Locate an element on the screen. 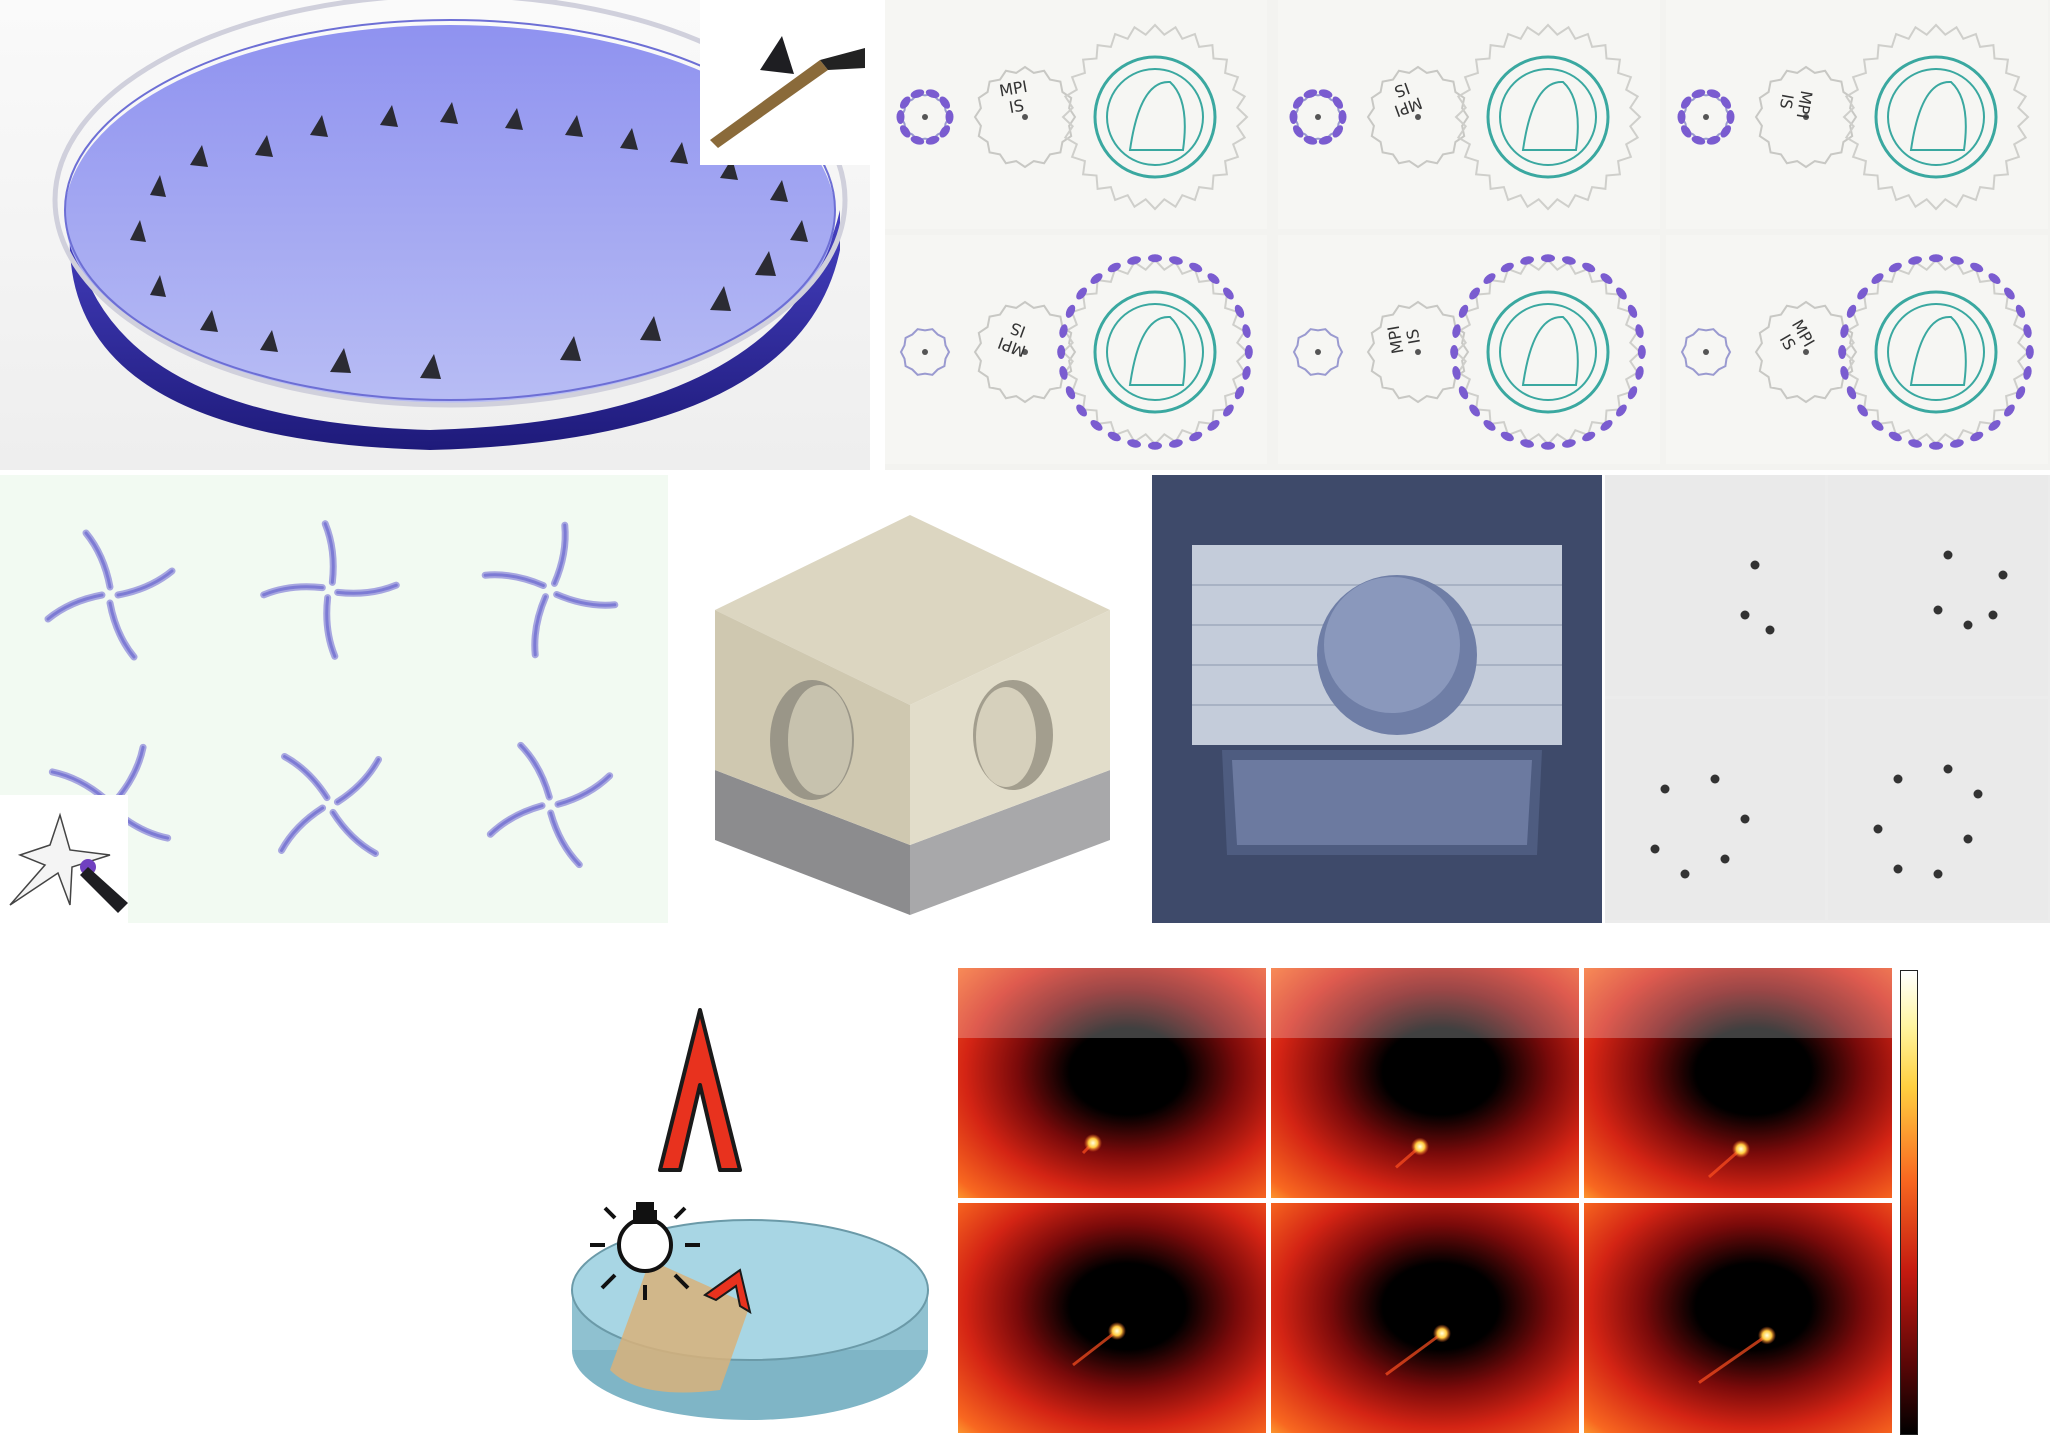 The width and height of the screenshot is (2050, 1435). swimmer-small is located at coordinates (727, 1291).